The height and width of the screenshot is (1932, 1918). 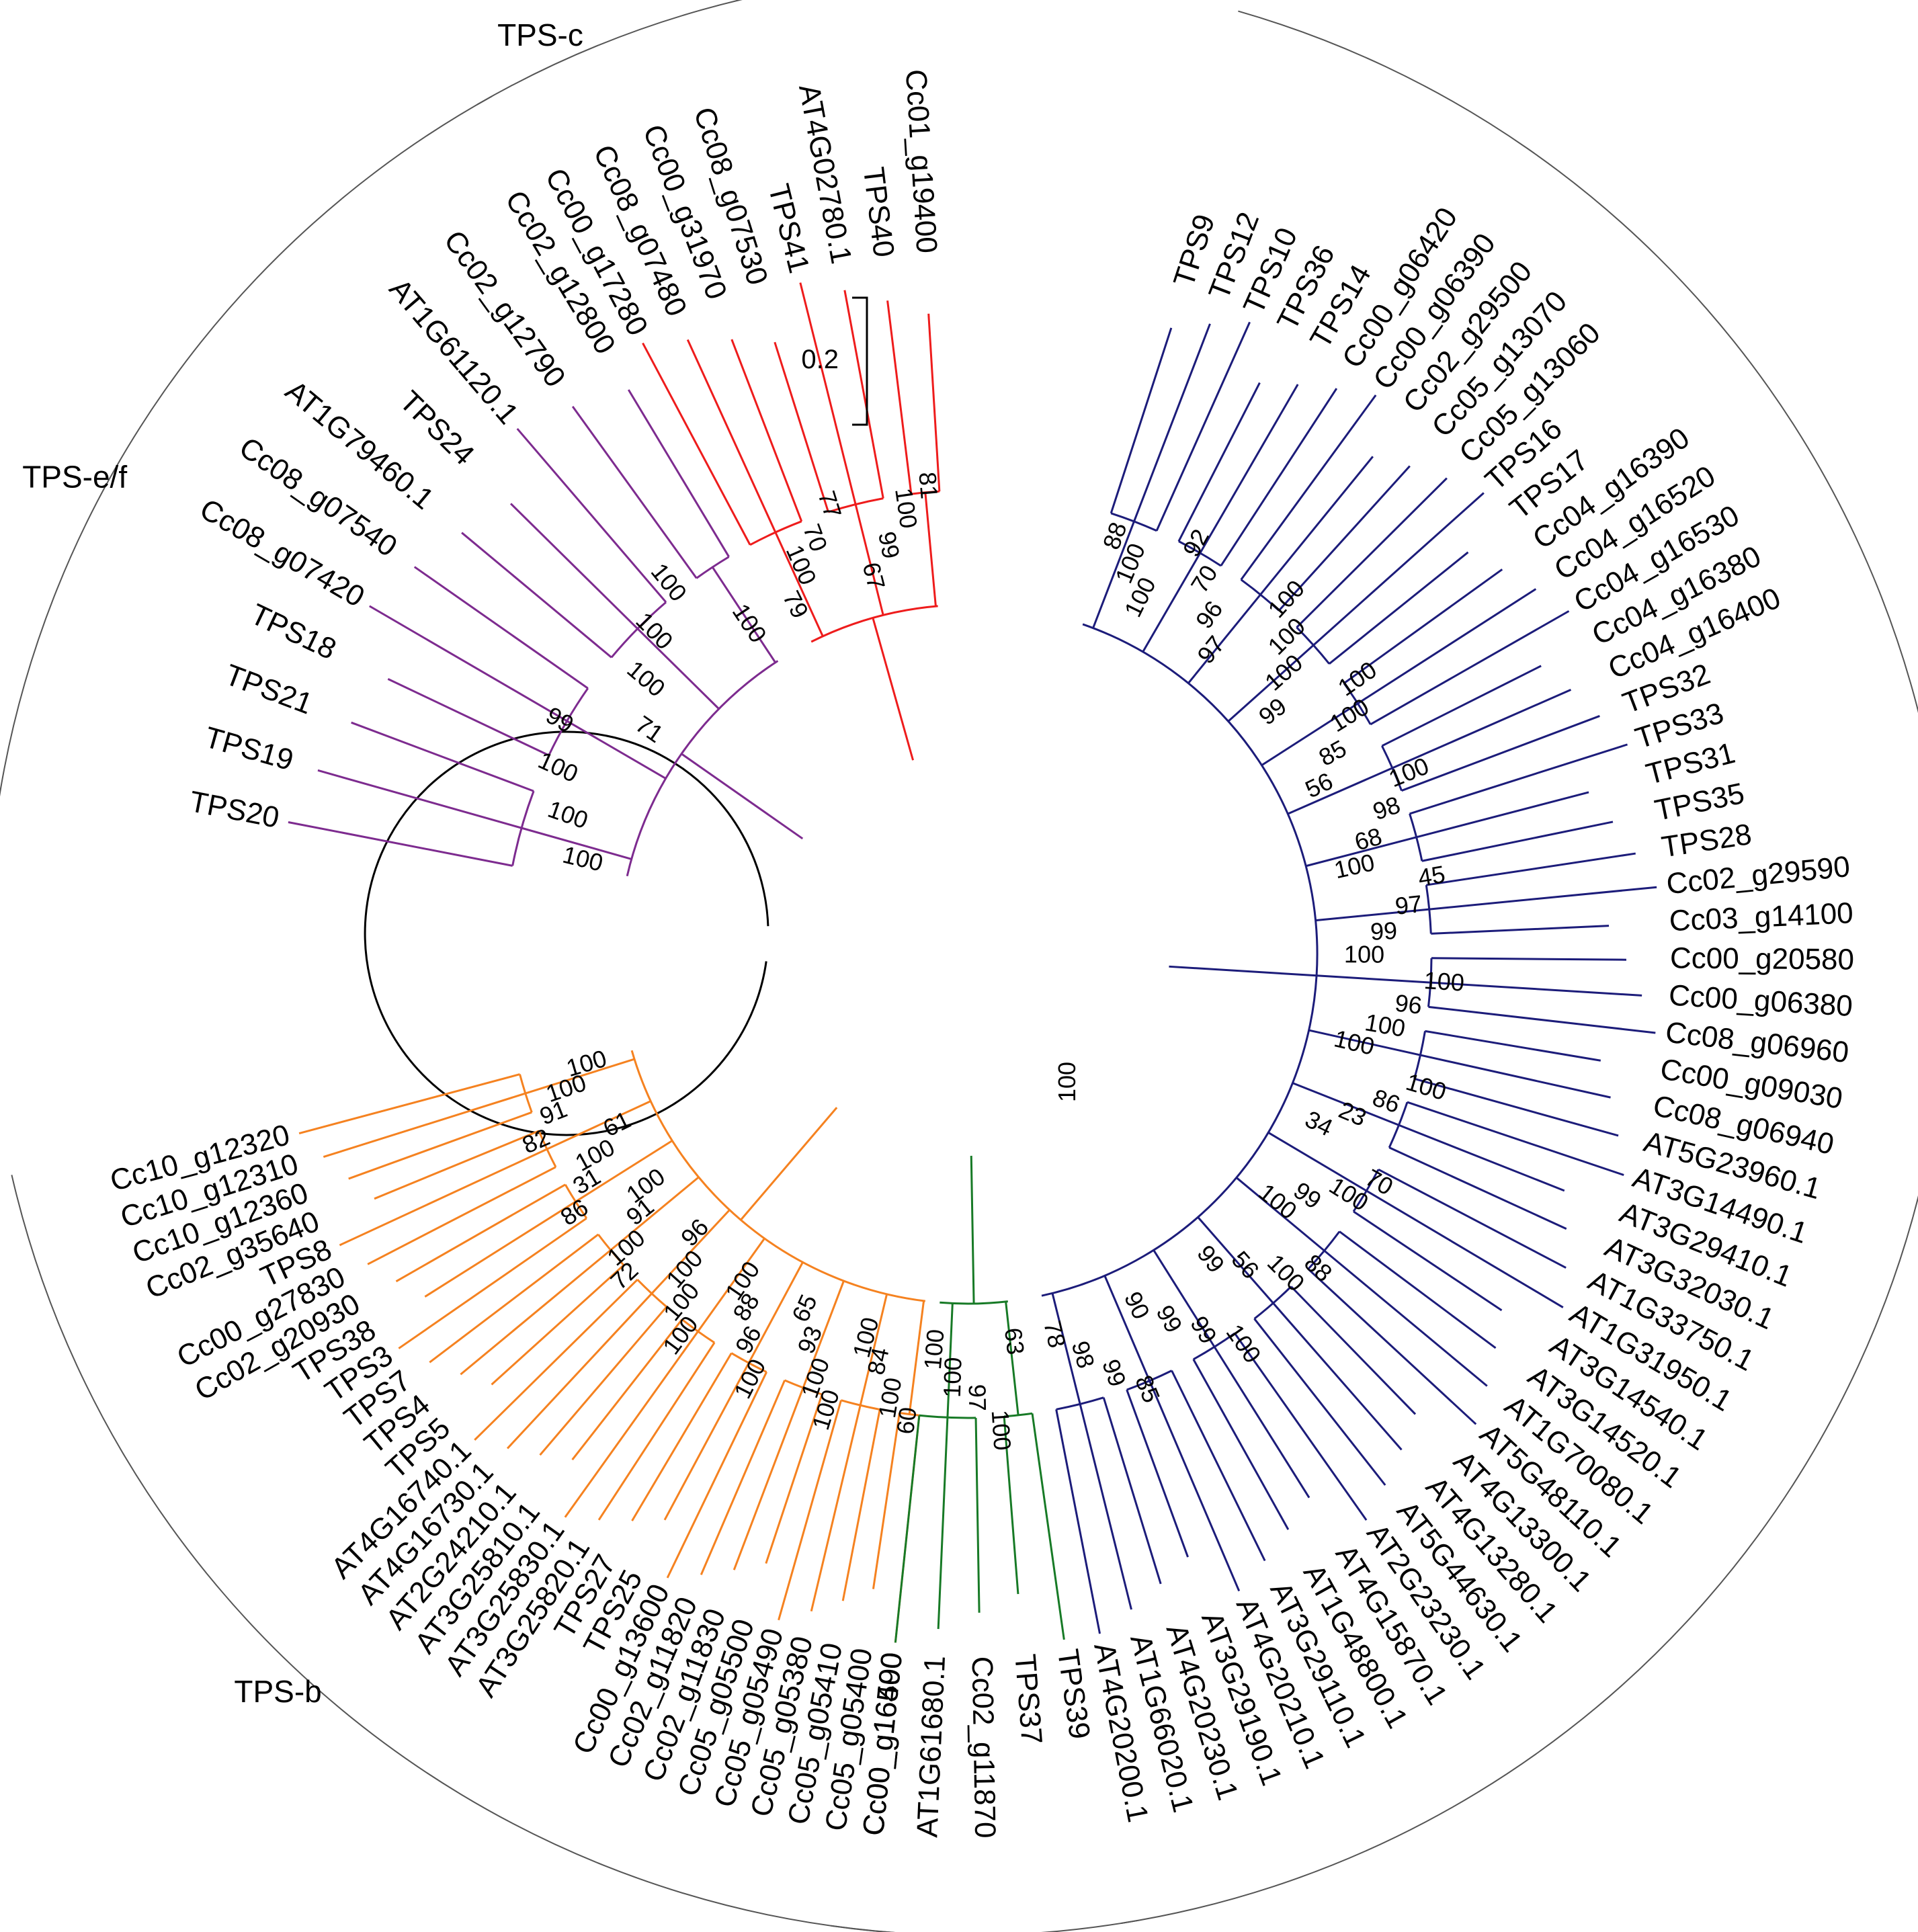 I want to click on bootstrap-value: 63, so click(x=1014, y=1341).